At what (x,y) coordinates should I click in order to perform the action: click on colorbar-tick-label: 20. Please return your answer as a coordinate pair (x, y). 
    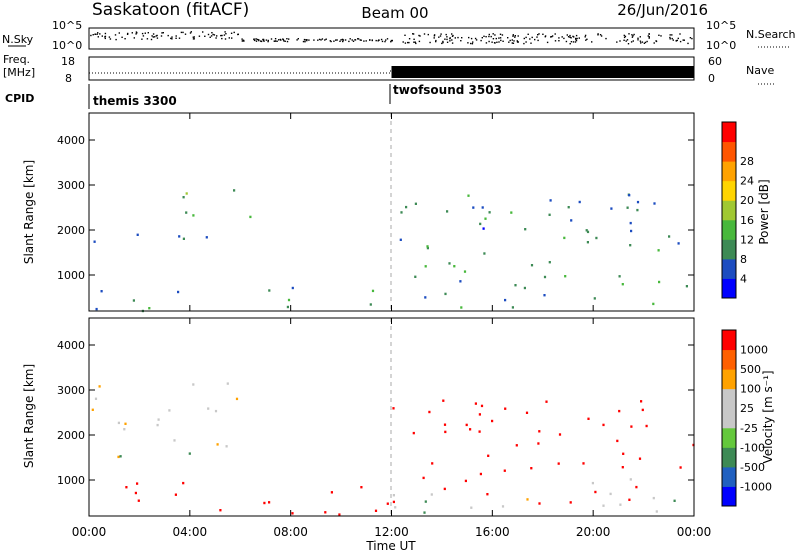
    Looking at the image, I should click on (747, 200).